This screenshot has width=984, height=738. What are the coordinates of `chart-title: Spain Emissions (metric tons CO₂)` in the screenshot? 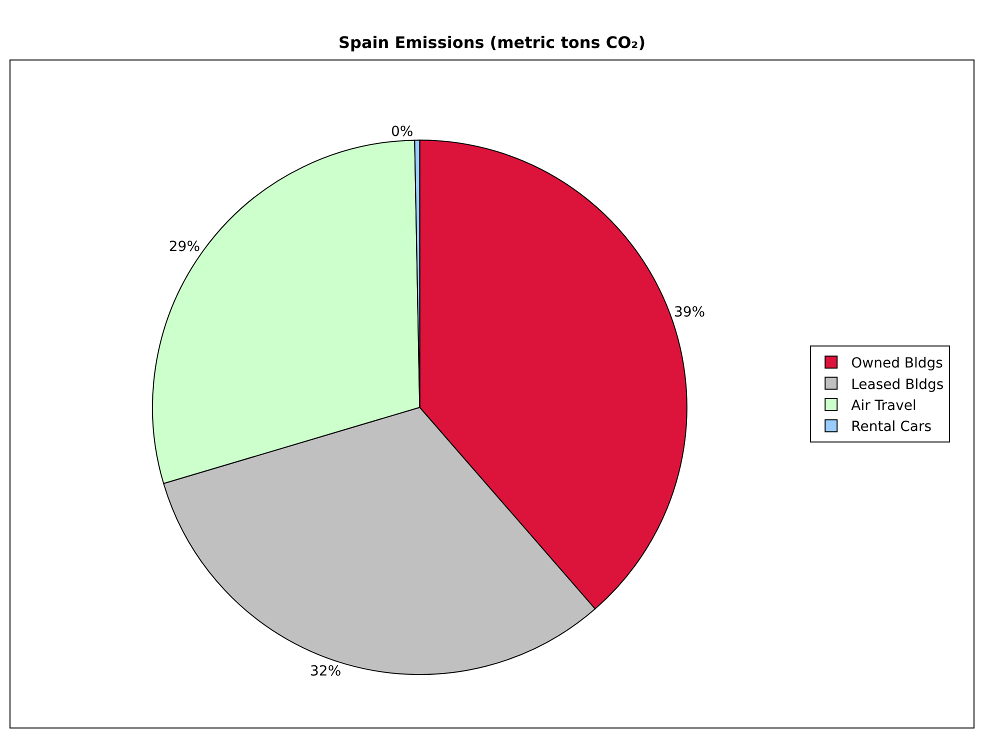 It's located at (492, 42).